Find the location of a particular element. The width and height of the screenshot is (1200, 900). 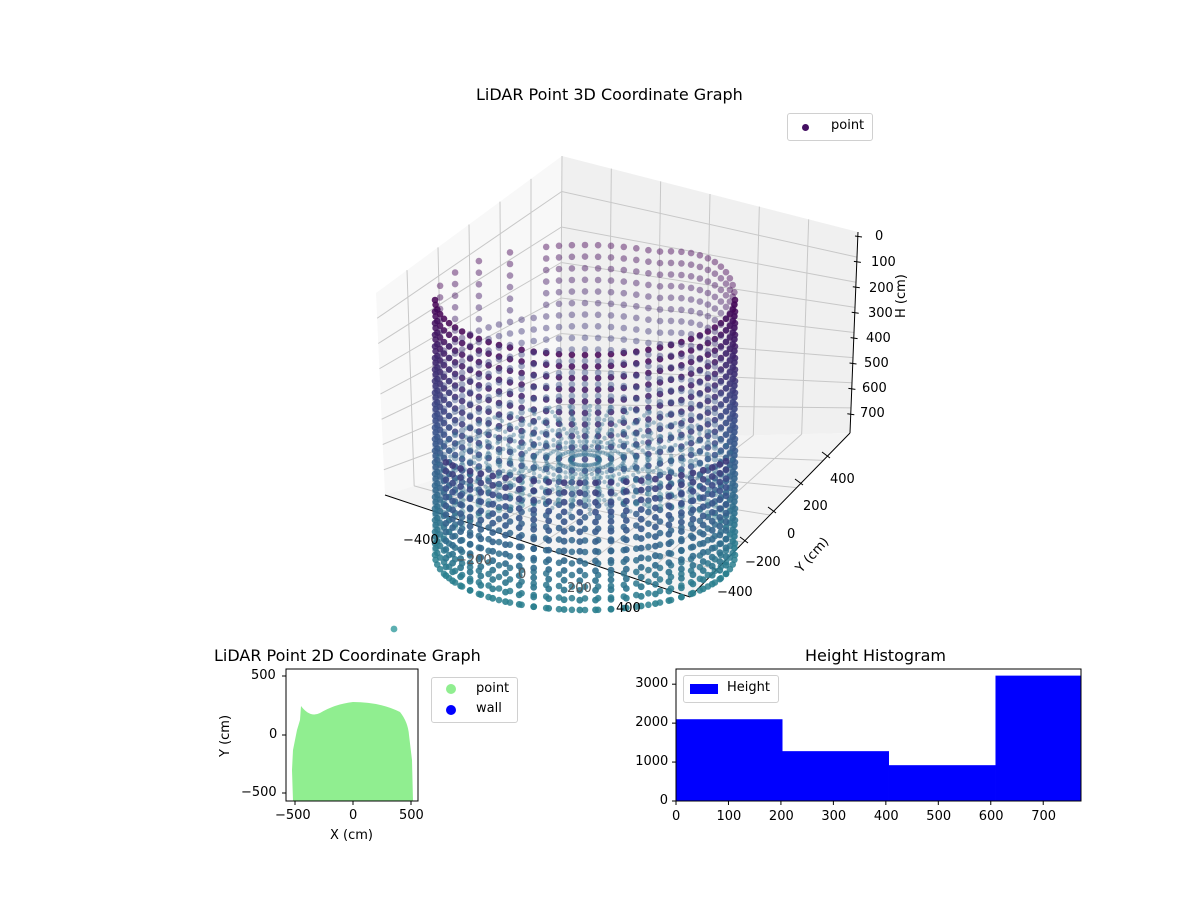

y-tick-label: 1000 is located at coordinates (652, 762).